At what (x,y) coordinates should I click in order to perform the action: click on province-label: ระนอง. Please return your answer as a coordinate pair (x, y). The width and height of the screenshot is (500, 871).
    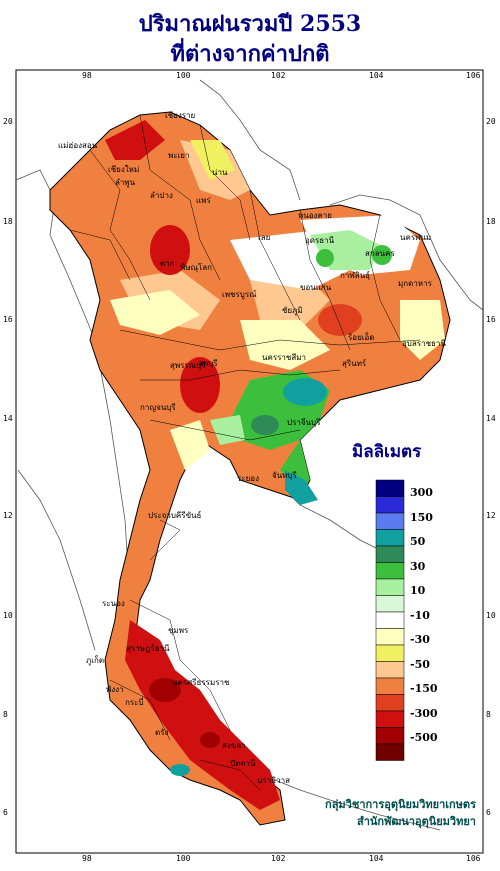
    Looking at the image, I should click on (113, 603).